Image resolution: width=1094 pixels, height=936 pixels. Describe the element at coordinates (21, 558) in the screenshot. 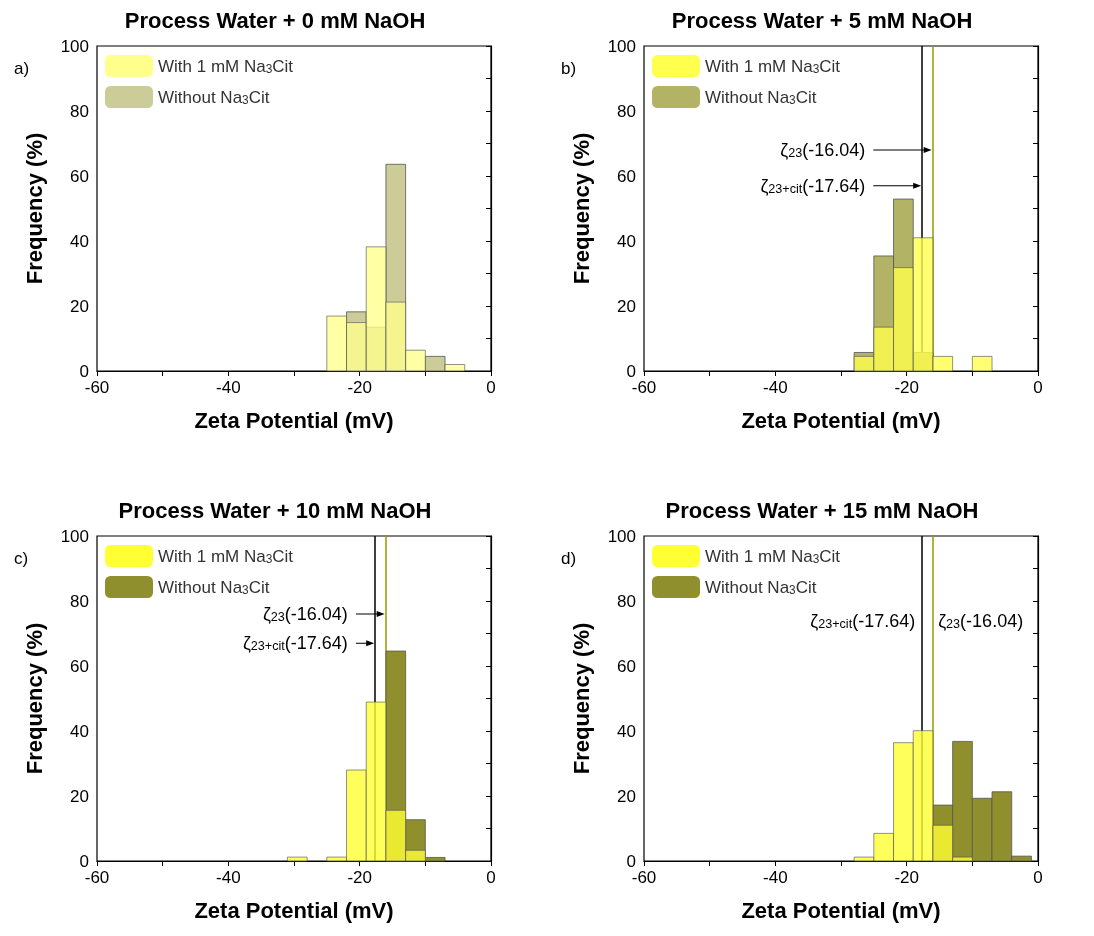

I see `text: c)` at that location.